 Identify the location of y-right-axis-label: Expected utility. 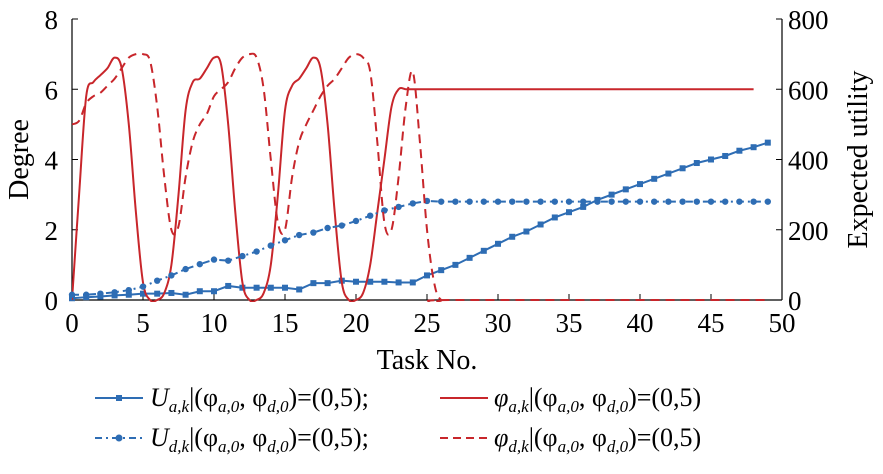
(858, 159).